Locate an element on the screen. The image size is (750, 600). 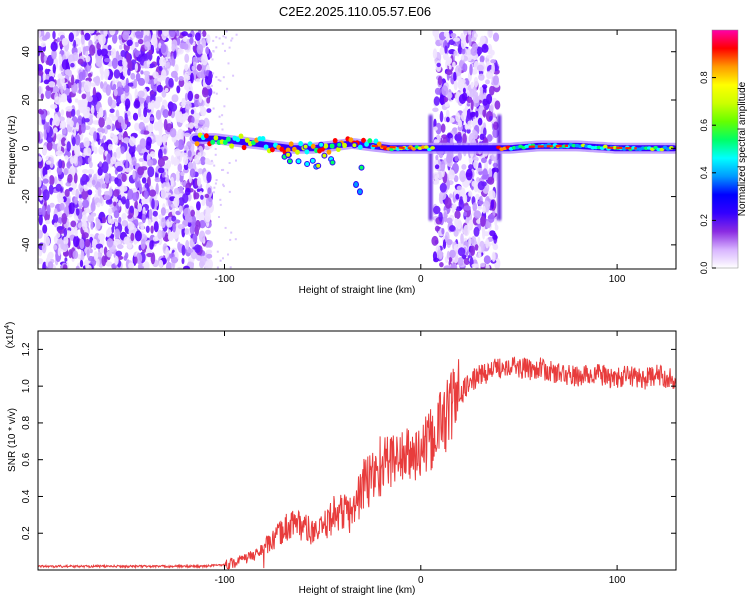
spectrogram-x-tick-label: 0 is located at coordinates (421, 279).